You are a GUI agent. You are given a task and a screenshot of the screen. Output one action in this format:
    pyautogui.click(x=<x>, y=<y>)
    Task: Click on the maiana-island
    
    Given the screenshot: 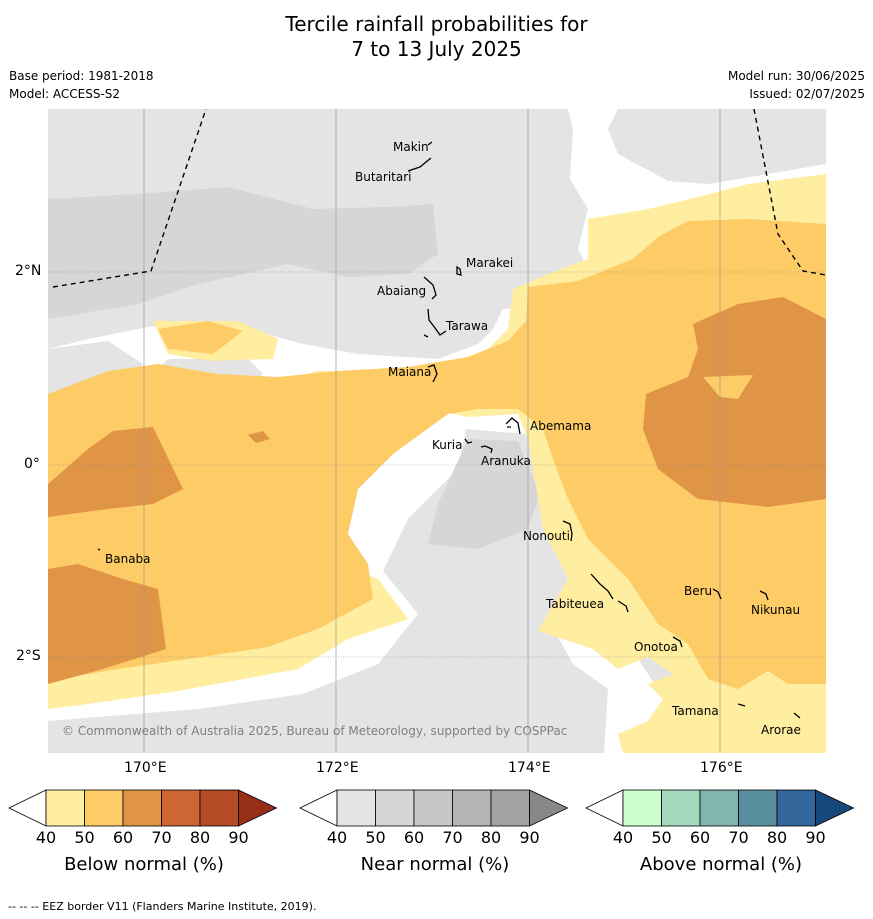 What is the action you would take?
    pyautogui.click(x=432, y=373)
    